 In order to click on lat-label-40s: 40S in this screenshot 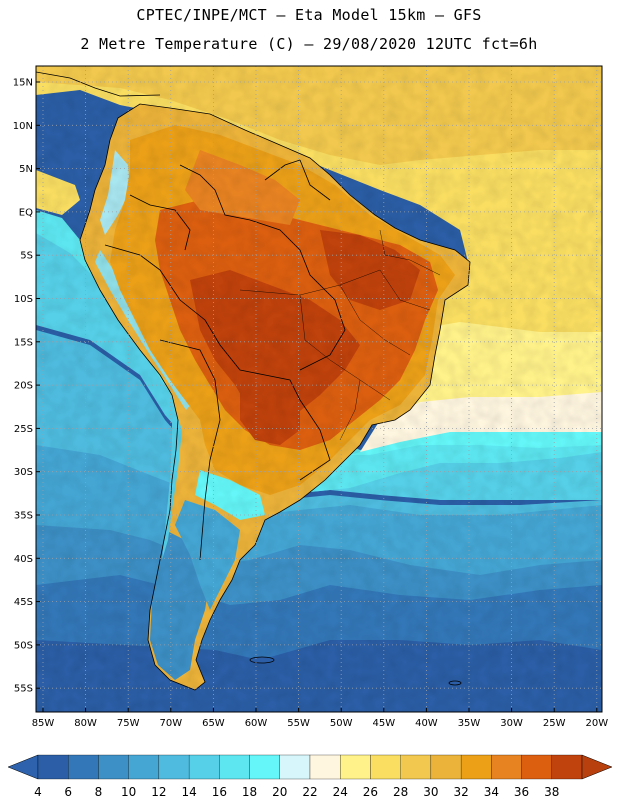, I will do `click(23, 559)`.